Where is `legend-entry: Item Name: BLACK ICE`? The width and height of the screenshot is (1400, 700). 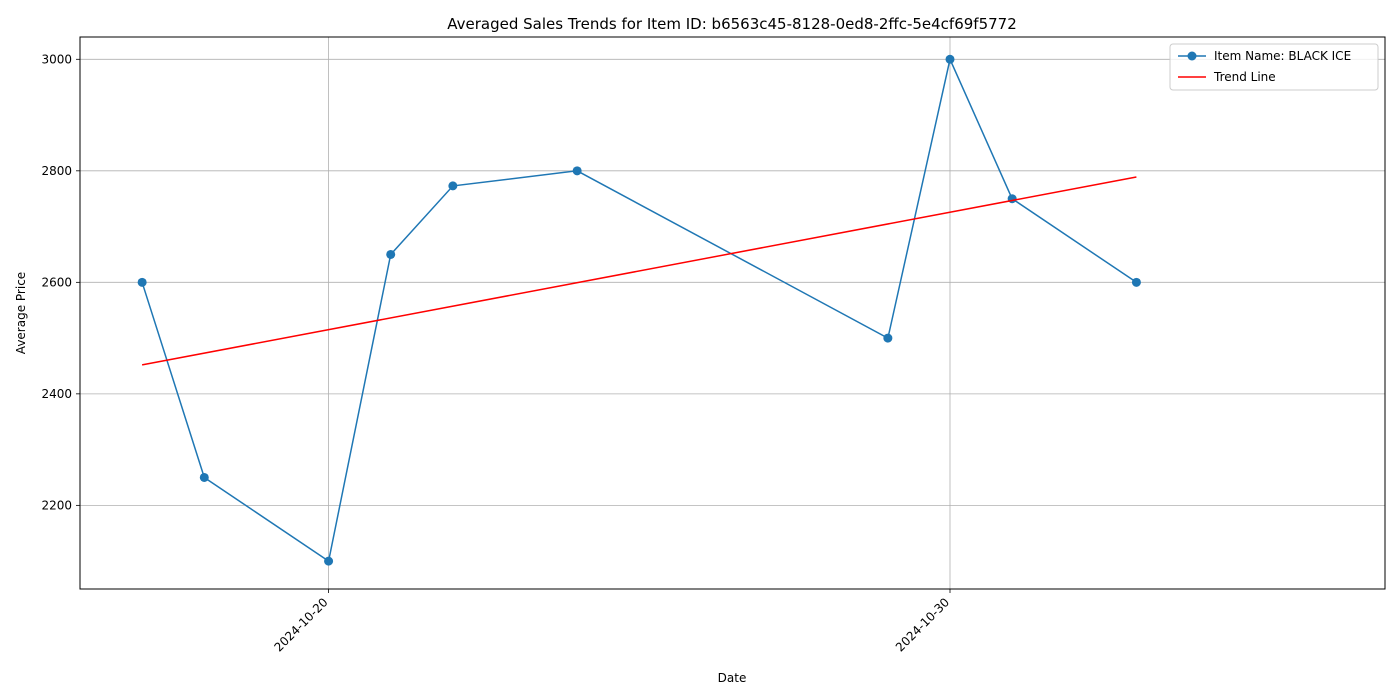
legend-entry: Item Name: BLACK ICE is located at coordinates (1282, 56).